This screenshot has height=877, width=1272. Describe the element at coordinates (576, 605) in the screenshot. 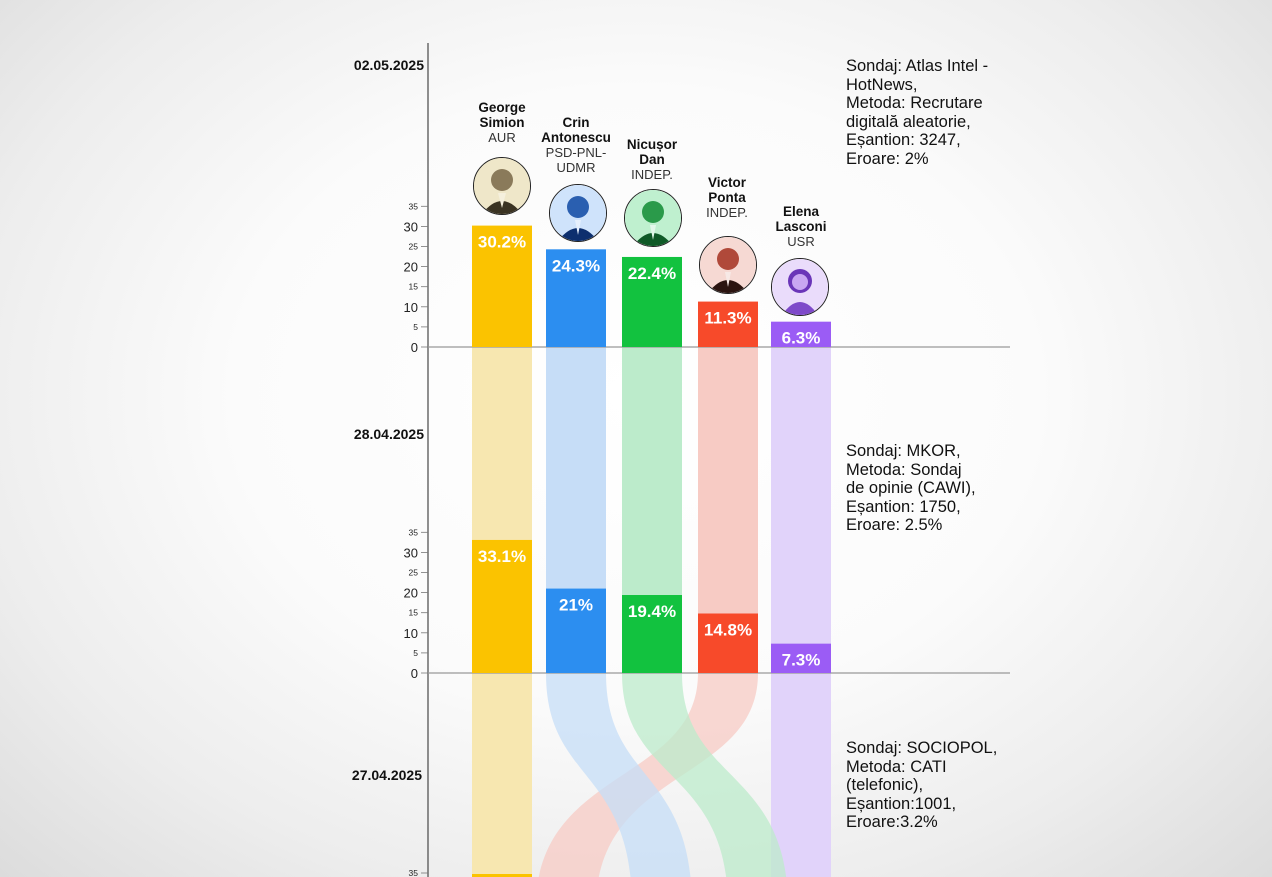

I see `value-label: 21%` at that location.